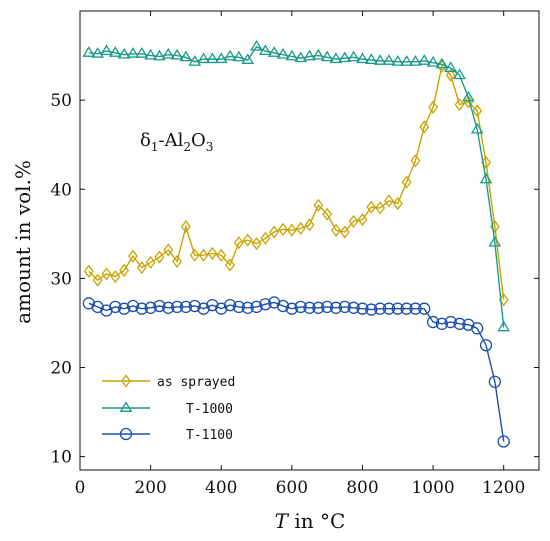 The image size is (550, 541). Describe the element at coordinates (209, 409) in the screenshot. I see `legend-label: T-1000` at that location.